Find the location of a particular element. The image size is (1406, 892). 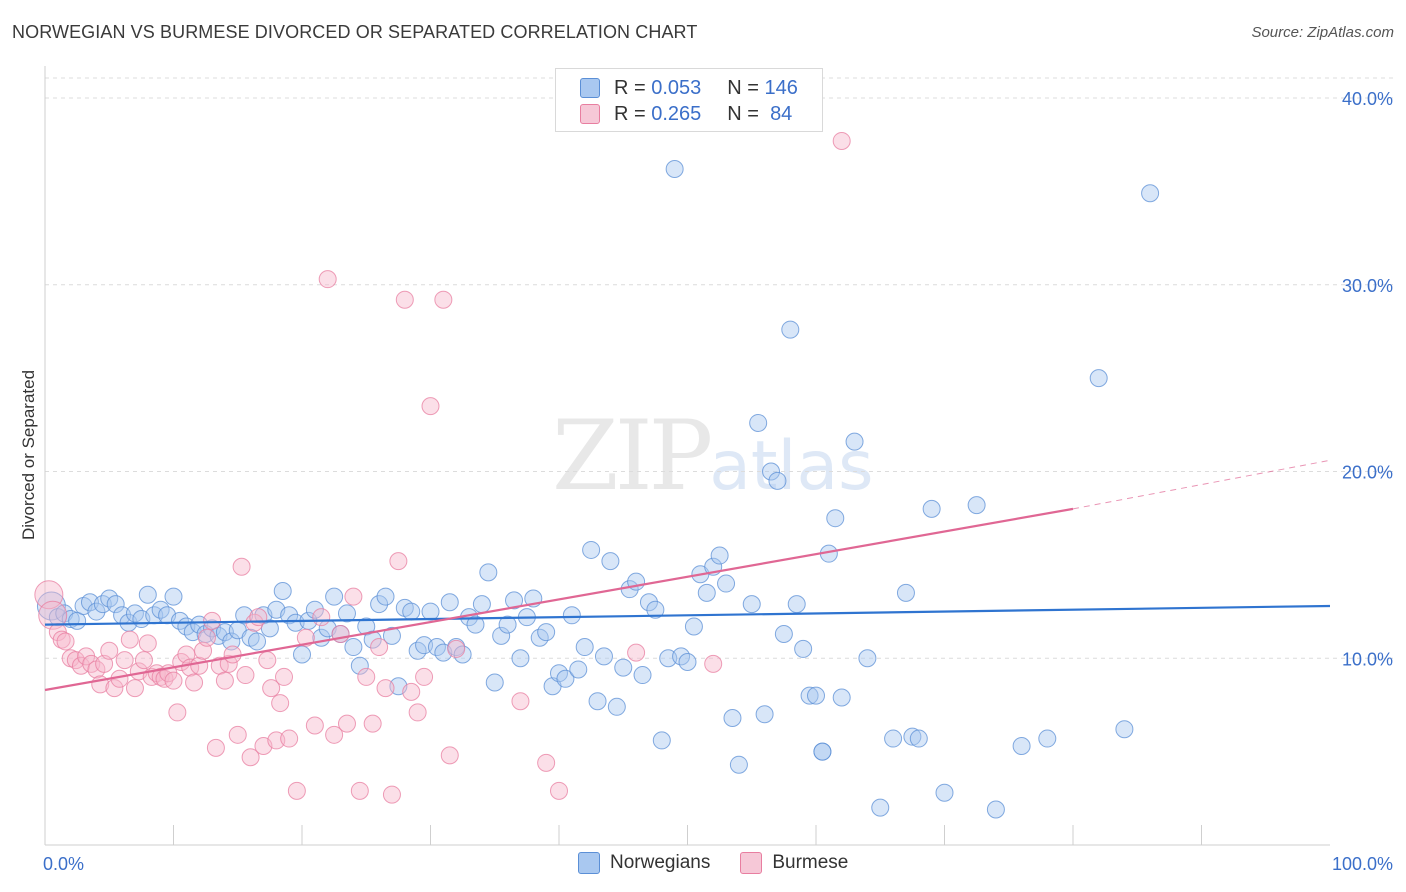

norwegians-label: Norwegians is located at coordinates (660, 862).